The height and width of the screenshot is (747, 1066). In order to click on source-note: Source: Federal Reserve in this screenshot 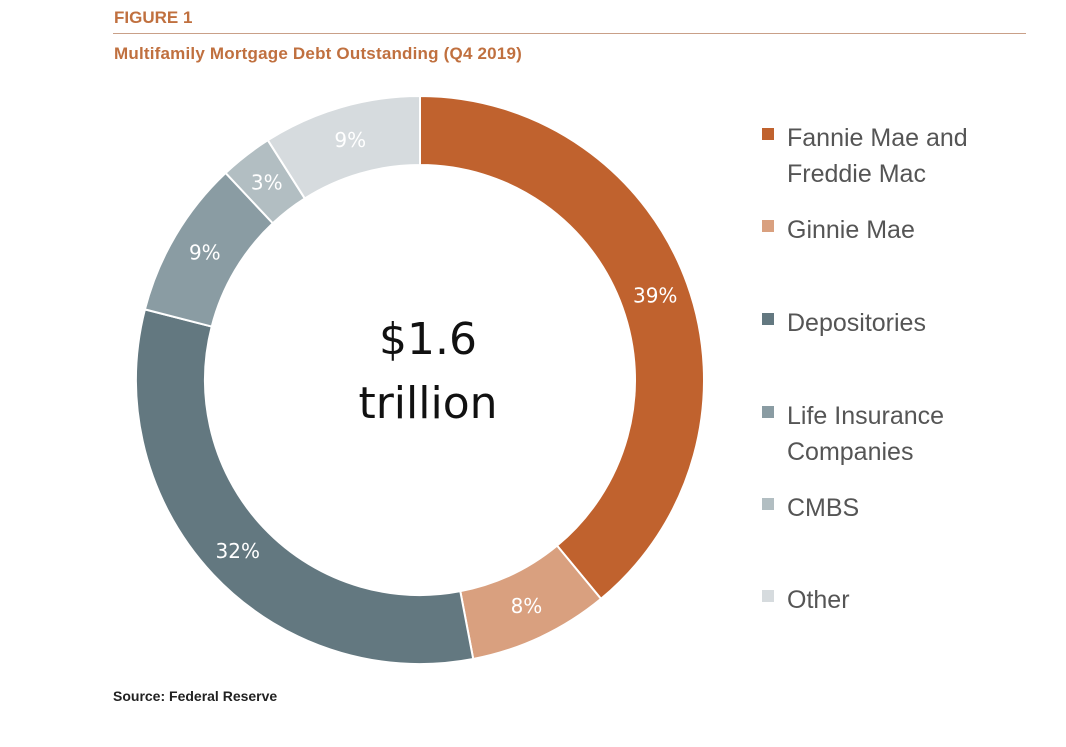, I will do `click(195, 696)`.